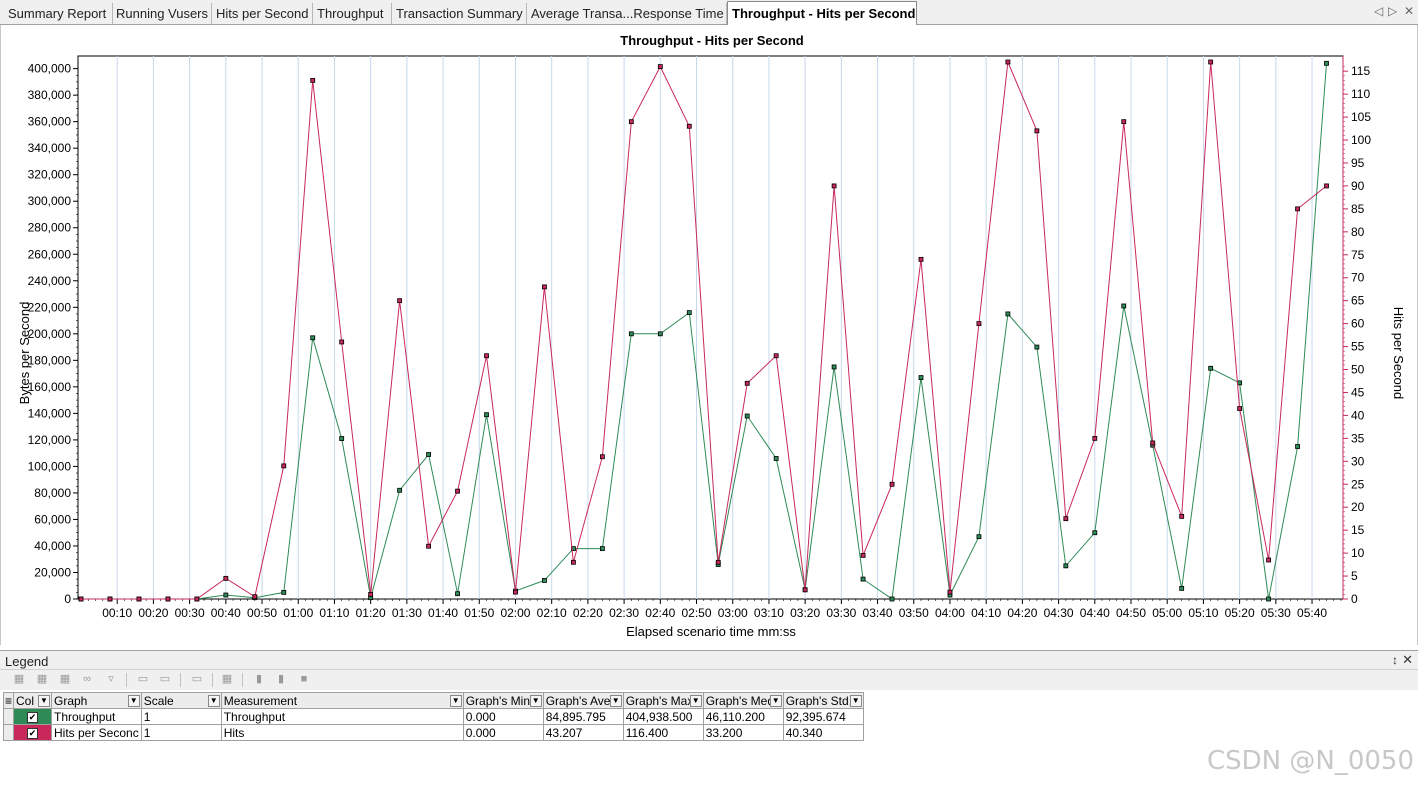  What do you see at coordinates (50, 228) in the screenshot?
I see `y-tick-label: 280,000` at bounding box center [50, 228].